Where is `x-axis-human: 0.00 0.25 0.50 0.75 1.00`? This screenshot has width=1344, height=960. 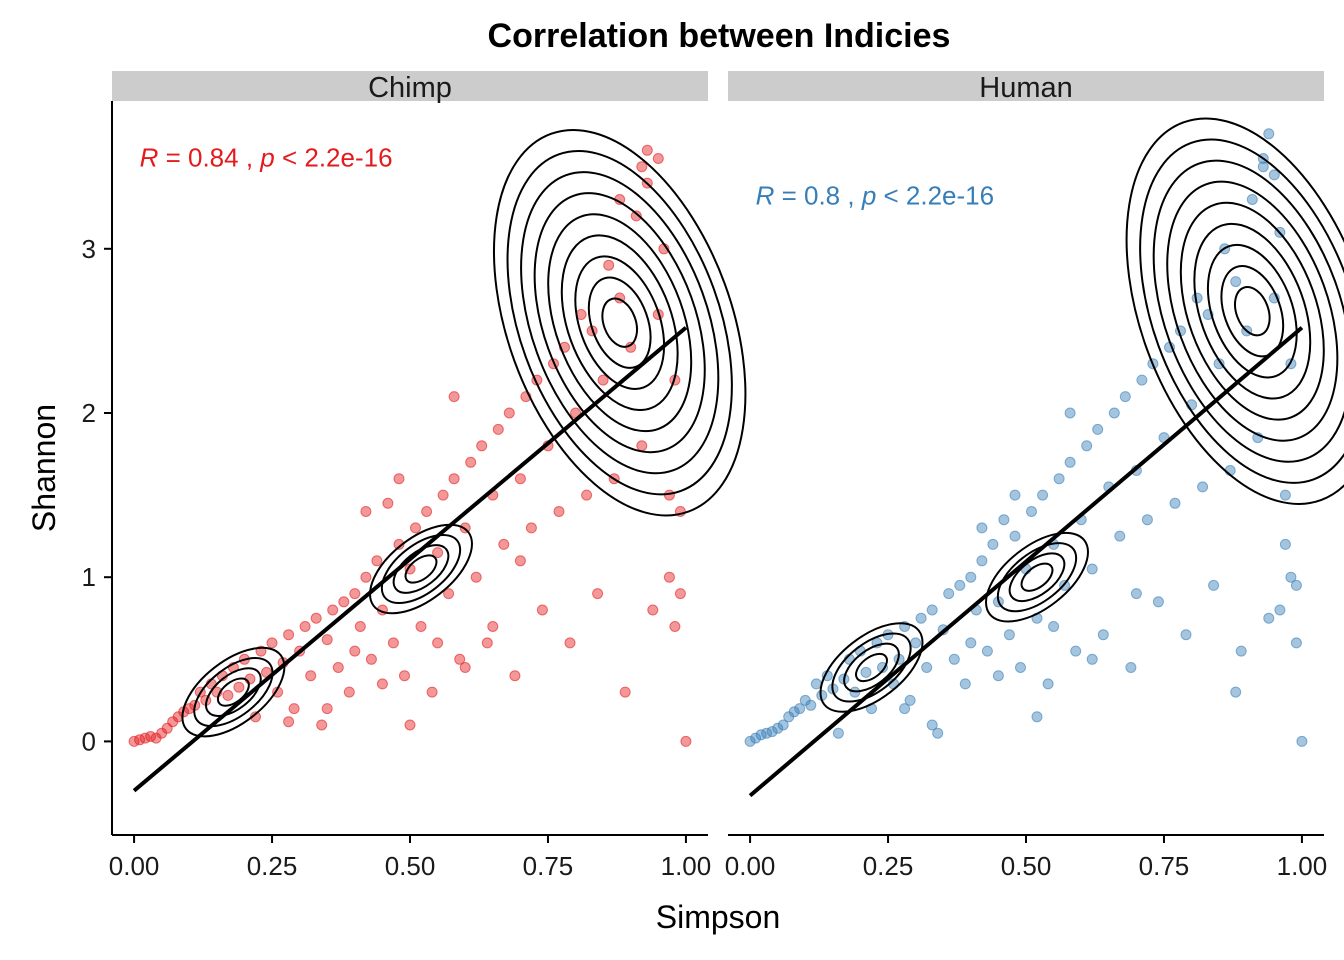 x-axis-human: 0.00 0.25 0.50 0.75 1.00 is located at coordinates (1026, 857).